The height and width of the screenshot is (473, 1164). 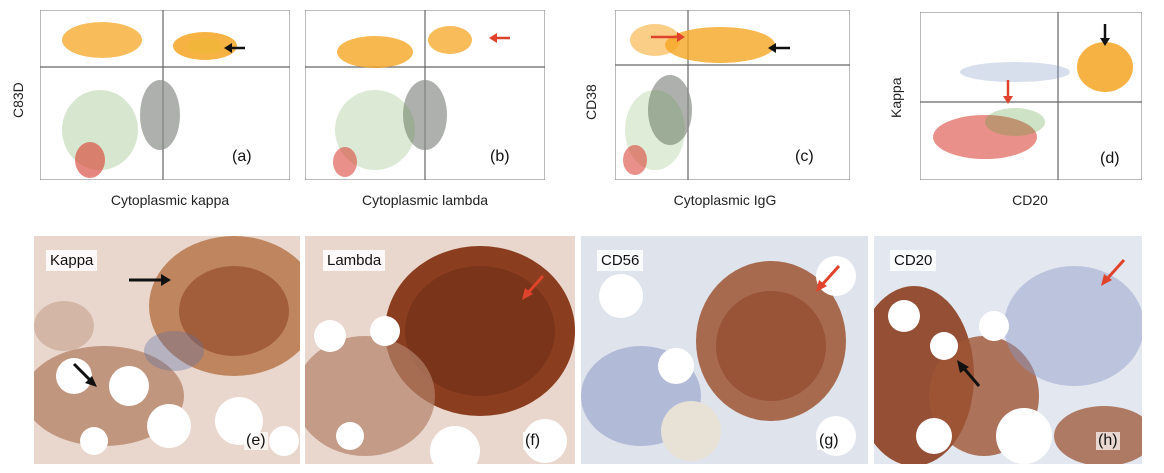 I want to click on flow-plot-b: (b), so click(x=425, y=95).